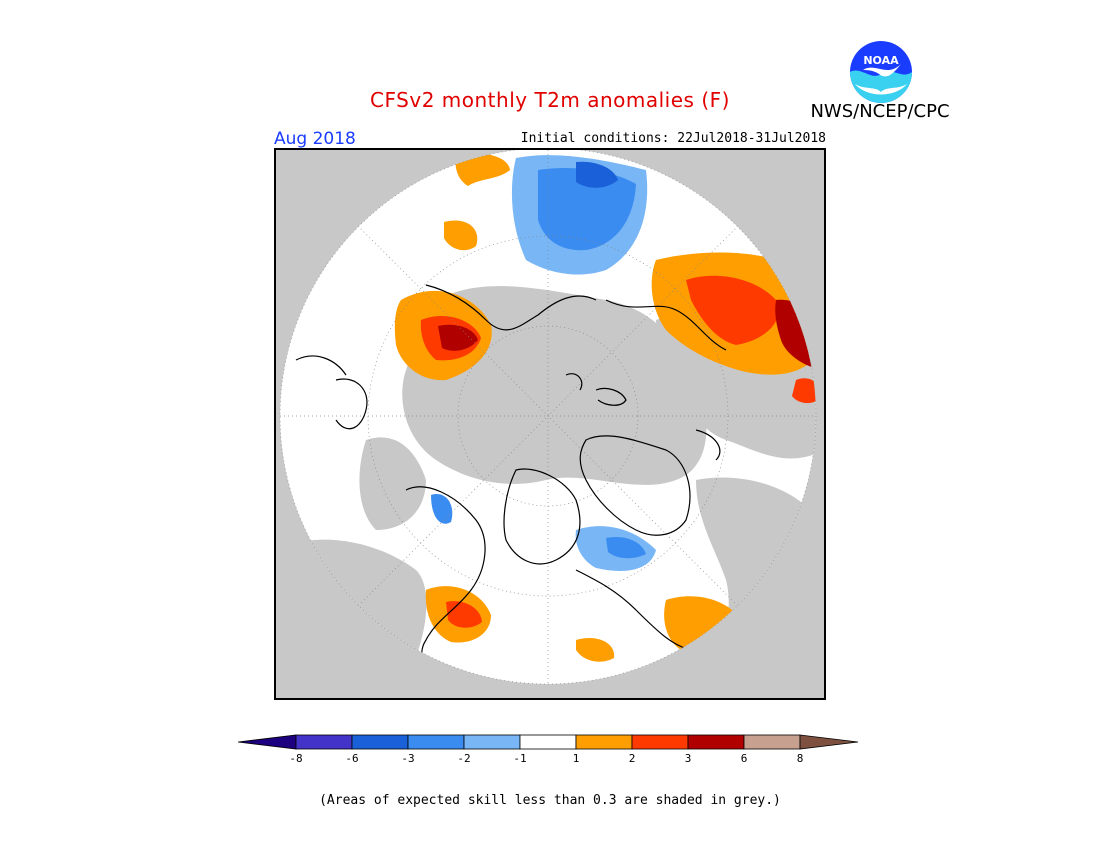 This screenshot has height=850, width=1100. What do you see at coordinates (587, 209) in the screenshot?
I see `anomaly-siberia-cooler` at bounding box center [587, 209].